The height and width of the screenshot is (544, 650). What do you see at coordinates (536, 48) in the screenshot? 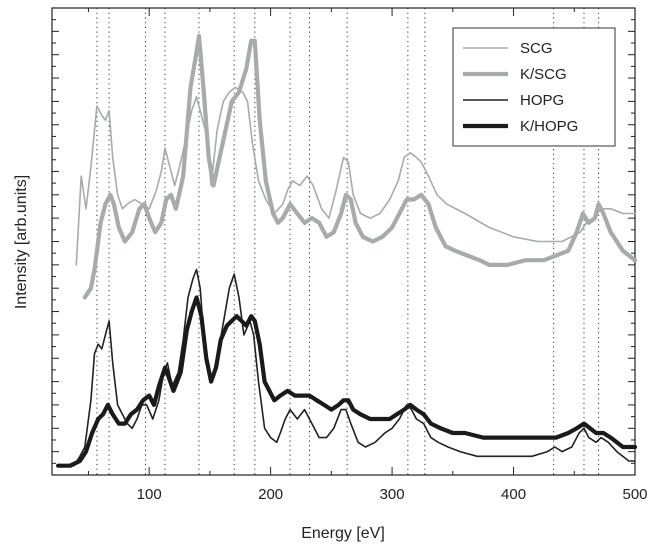
I see `legend-label-scg: SCG` at bounding box center [536, 48].